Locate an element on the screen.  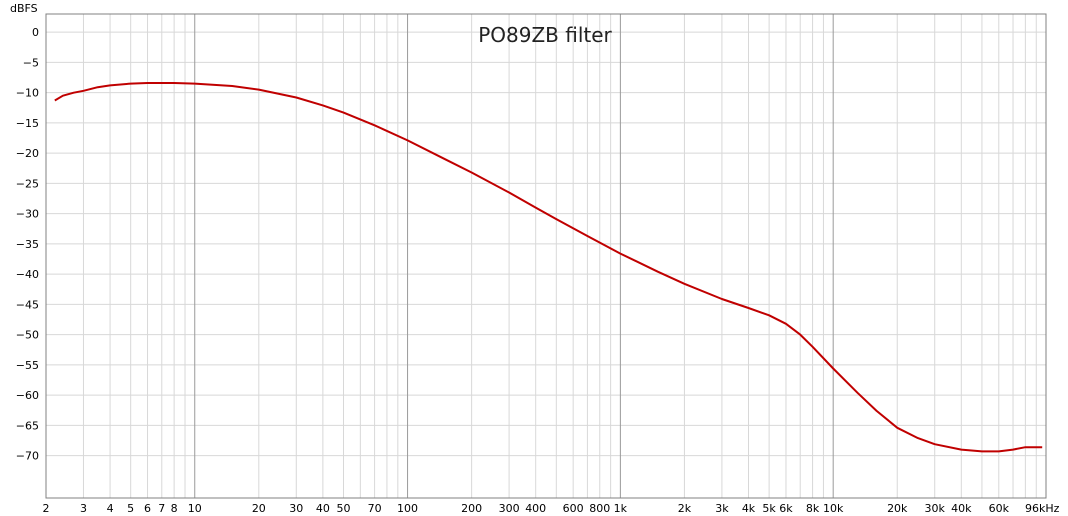
y-tick-label: −35 is located at coordinates (27, 244).